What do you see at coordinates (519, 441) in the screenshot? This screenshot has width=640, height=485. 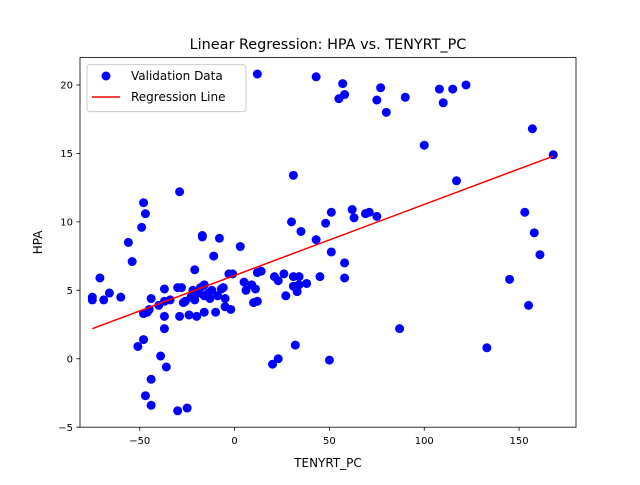 I see `x-tick-label: 150` at bounding box center [519, 441].